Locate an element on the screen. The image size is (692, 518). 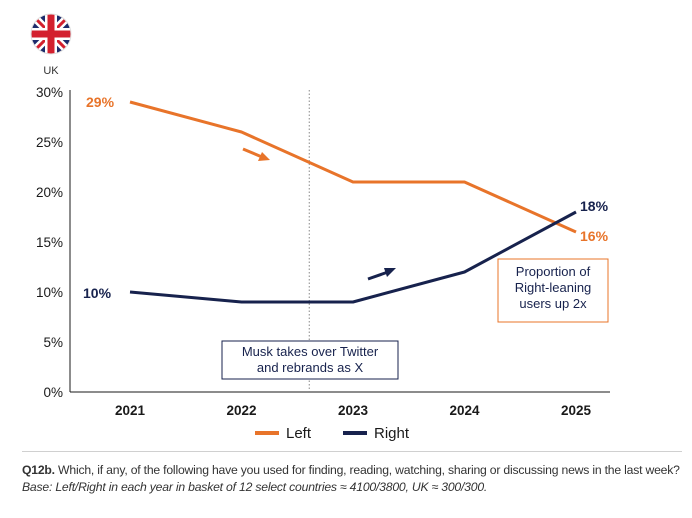
x-tick-group: 2021 2022 2023 2024 2025 is located at coordinates (353, 410).